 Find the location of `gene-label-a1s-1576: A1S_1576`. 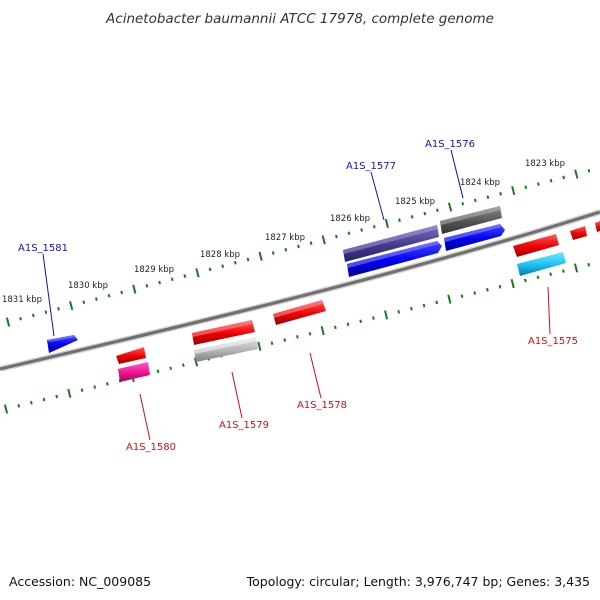

gene-label-a1s-1576: A1S_1576 is located at coordinates (450, 144).